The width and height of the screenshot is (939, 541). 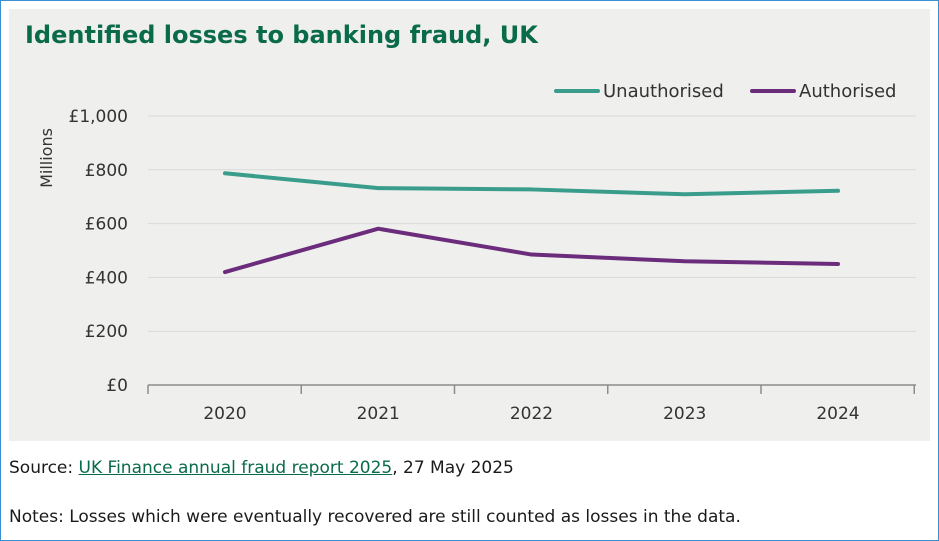 I want to click on x-tick-label: 2021, so click(x=378, y=414).